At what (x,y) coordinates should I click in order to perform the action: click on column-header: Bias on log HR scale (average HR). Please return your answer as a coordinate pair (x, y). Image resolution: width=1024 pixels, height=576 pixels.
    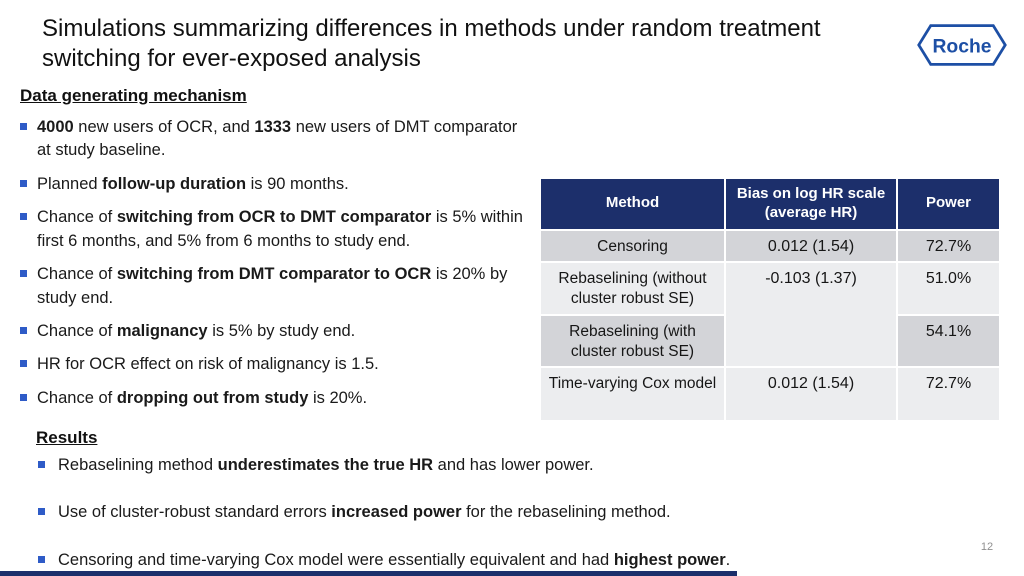
    Looking at the image, I should click on (811, 204).